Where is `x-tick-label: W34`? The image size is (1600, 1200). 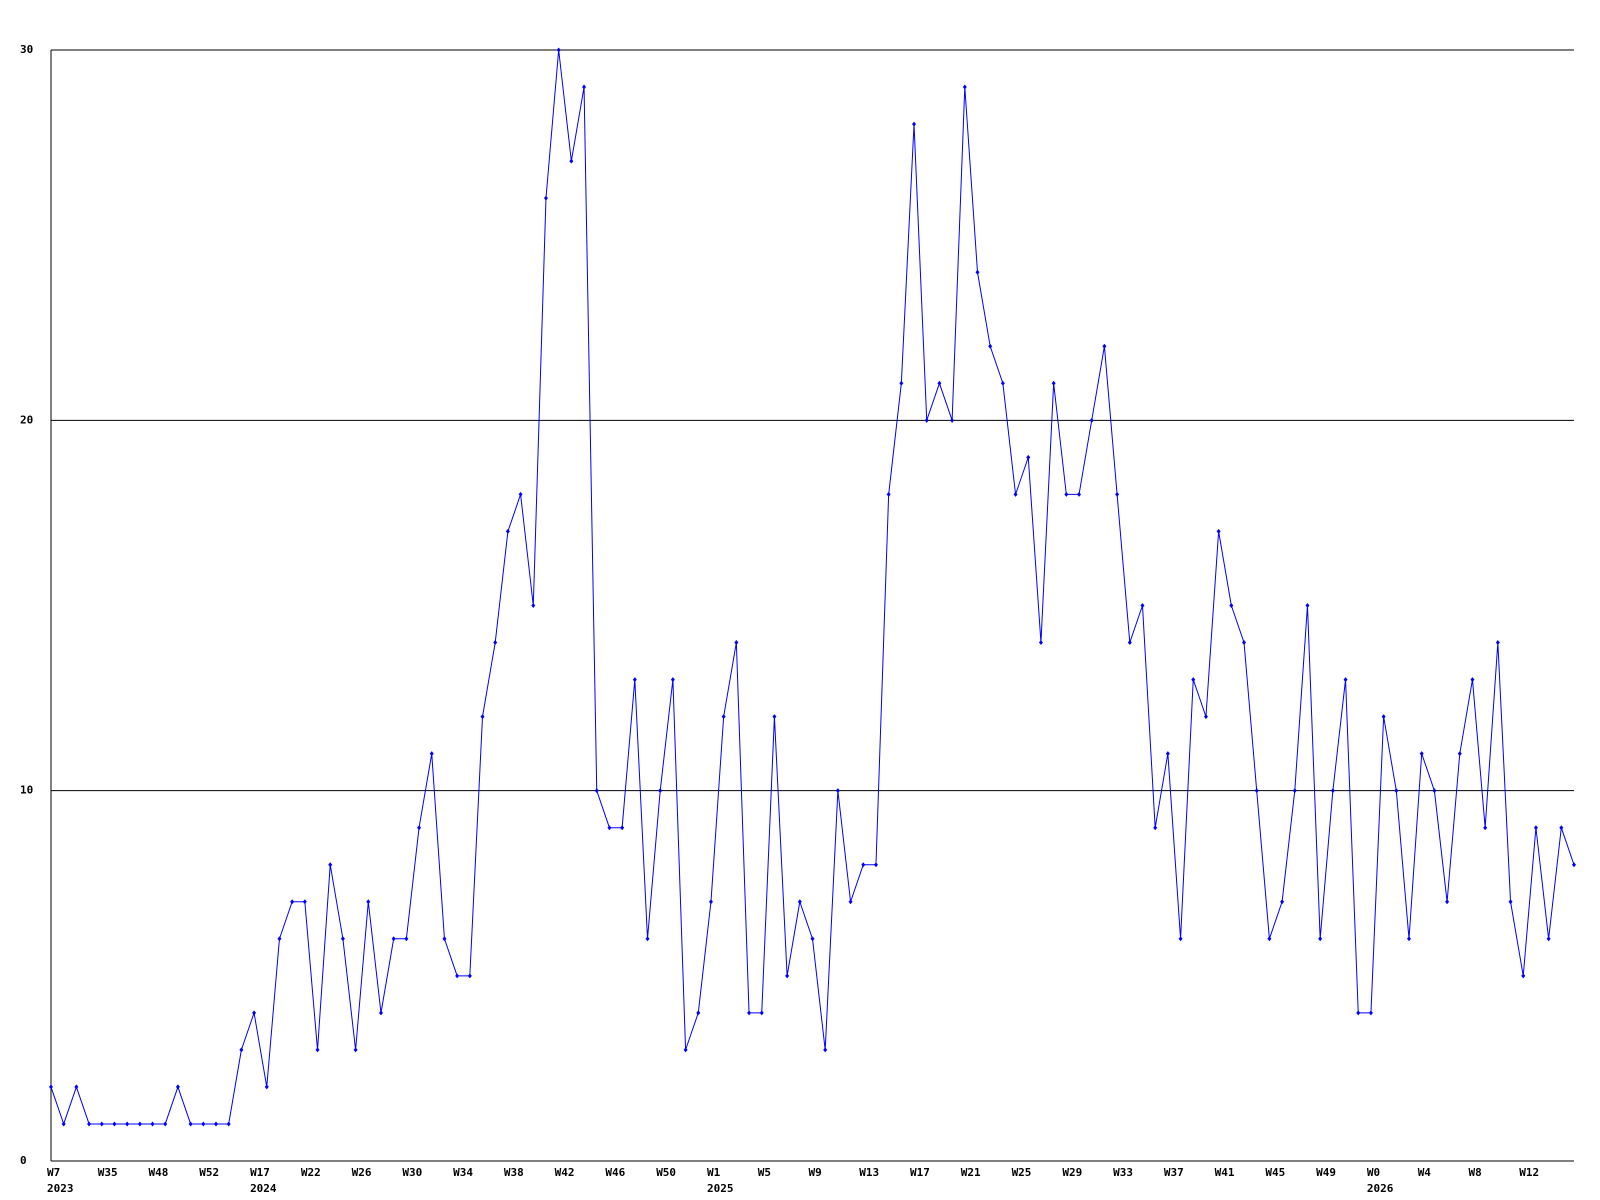 x-tick-label: W34 is located at coordinates (463, 1172).